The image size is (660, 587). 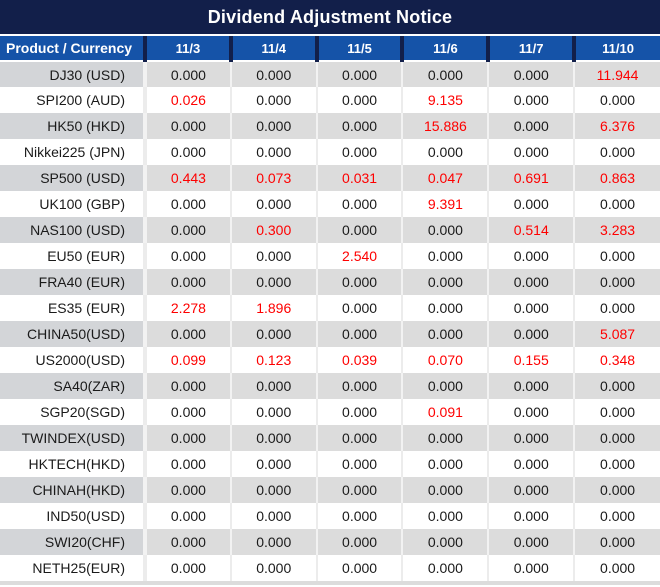 What do you see at coordinates (530, 49) in the screenshot?
I see `date-header: 11/7` at bounding box center [530, 49].